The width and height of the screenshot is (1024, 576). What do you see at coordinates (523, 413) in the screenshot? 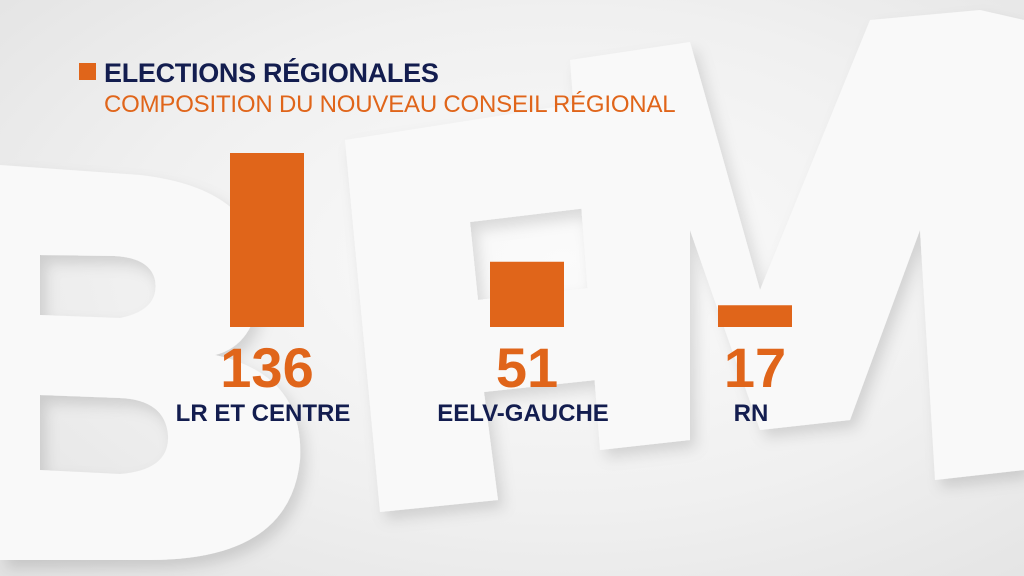
I see `category-label-1: EELV-GAUCHE` at bounding box center [523, 413].